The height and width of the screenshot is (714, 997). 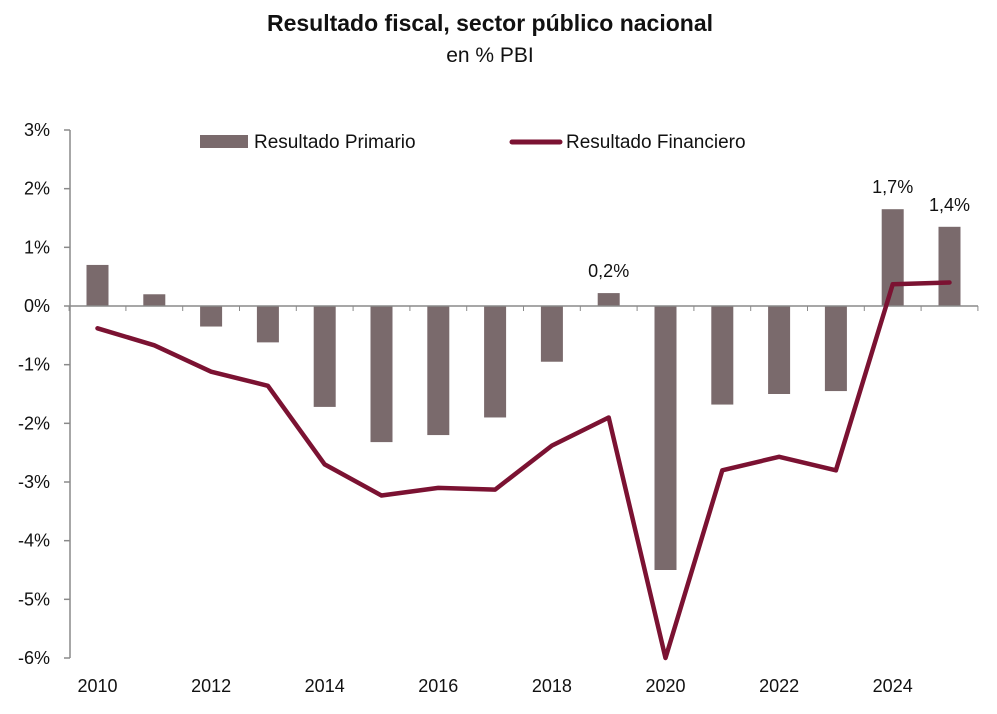 I want to click on legend: Resultado Primario Resultado Financiero, so click(x=473, y=142).